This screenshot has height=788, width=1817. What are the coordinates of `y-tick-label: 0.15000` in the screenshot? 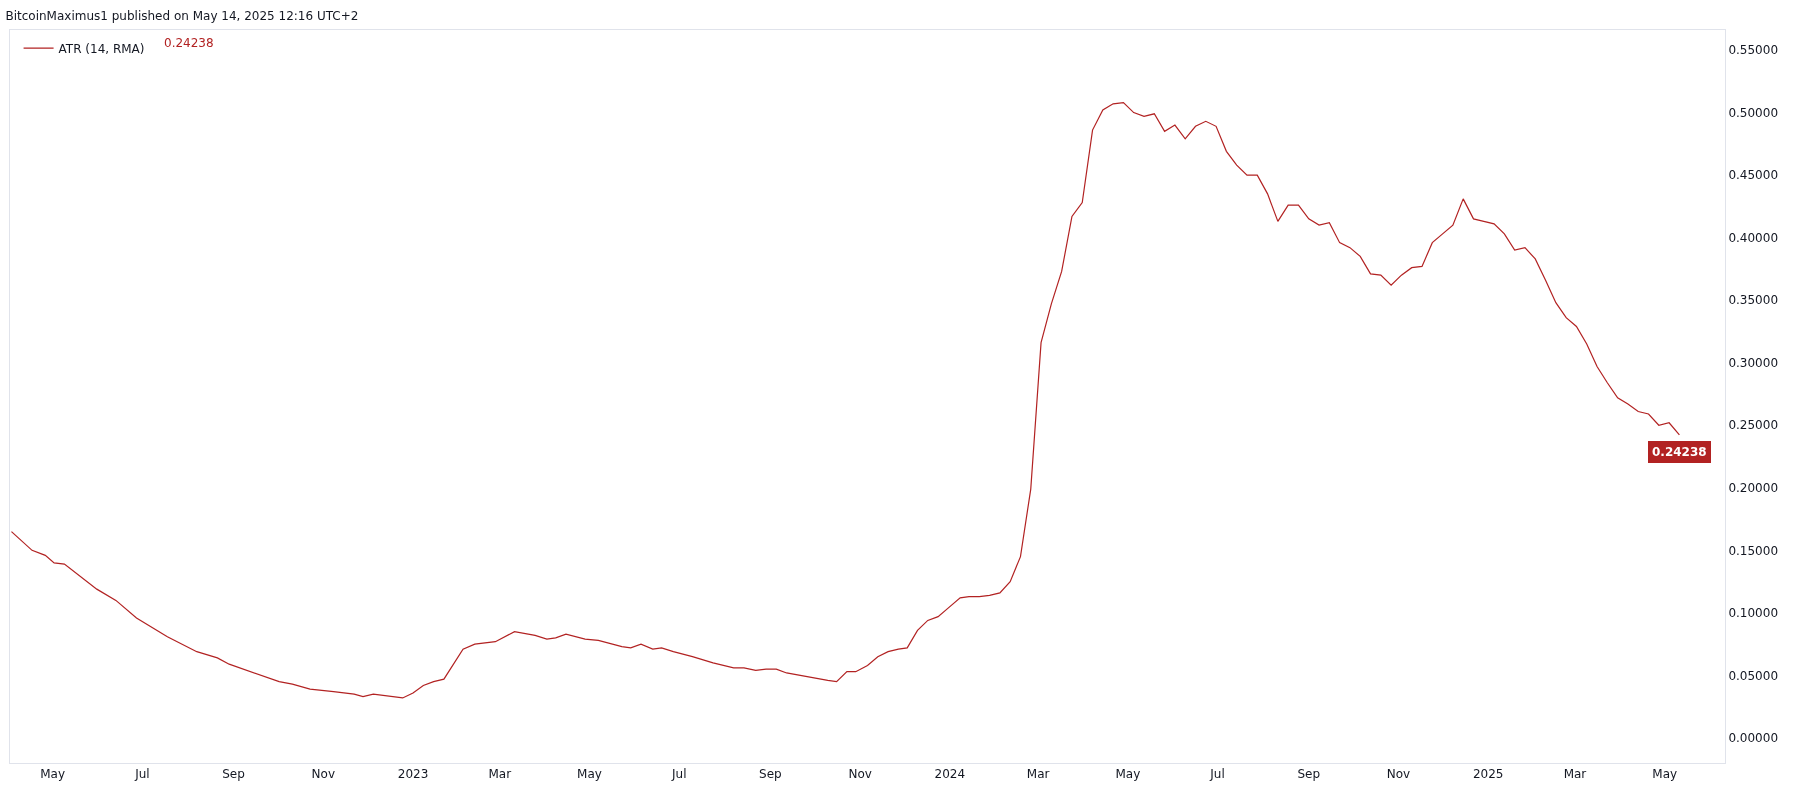 It's located at (1753, 550).